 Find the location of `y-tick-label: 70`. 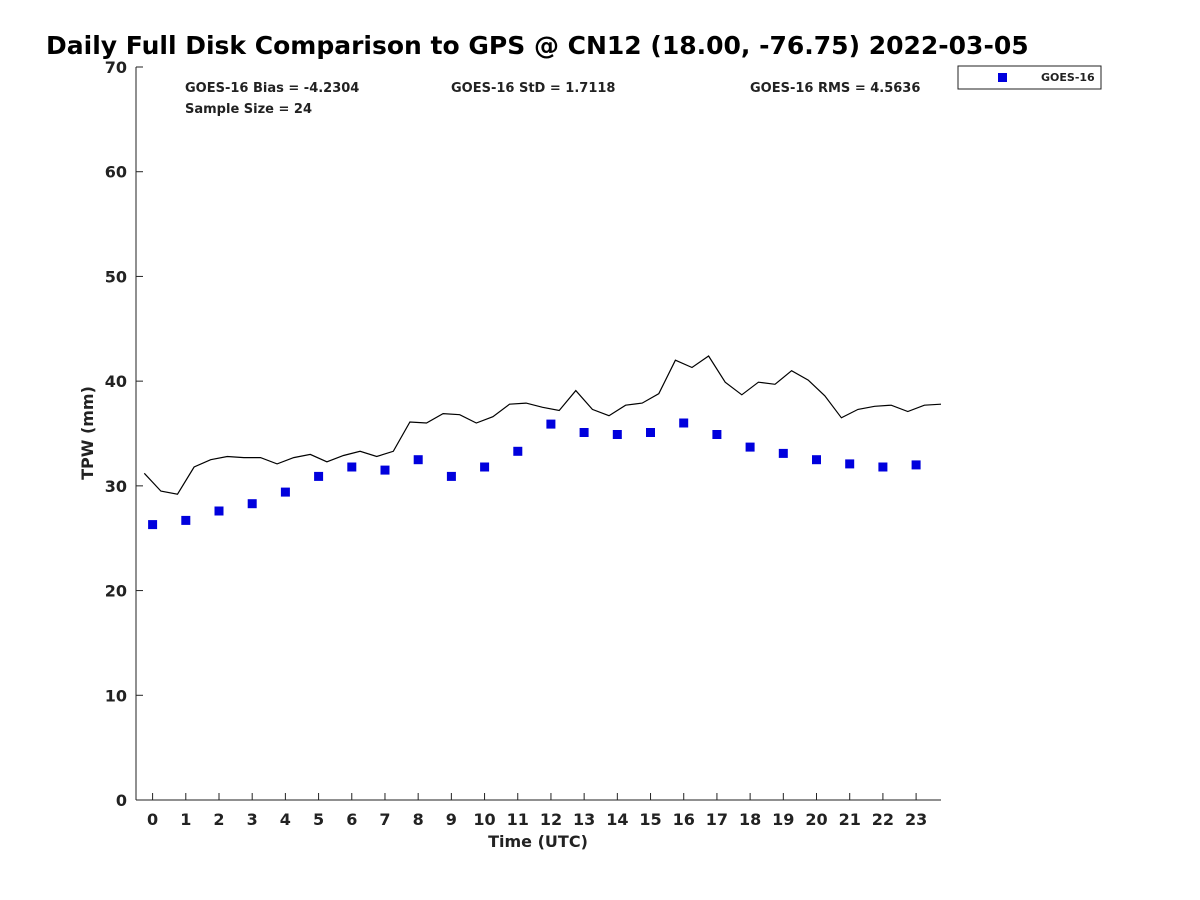

y-tick-label: 70 is located at coordinates (116, 67).